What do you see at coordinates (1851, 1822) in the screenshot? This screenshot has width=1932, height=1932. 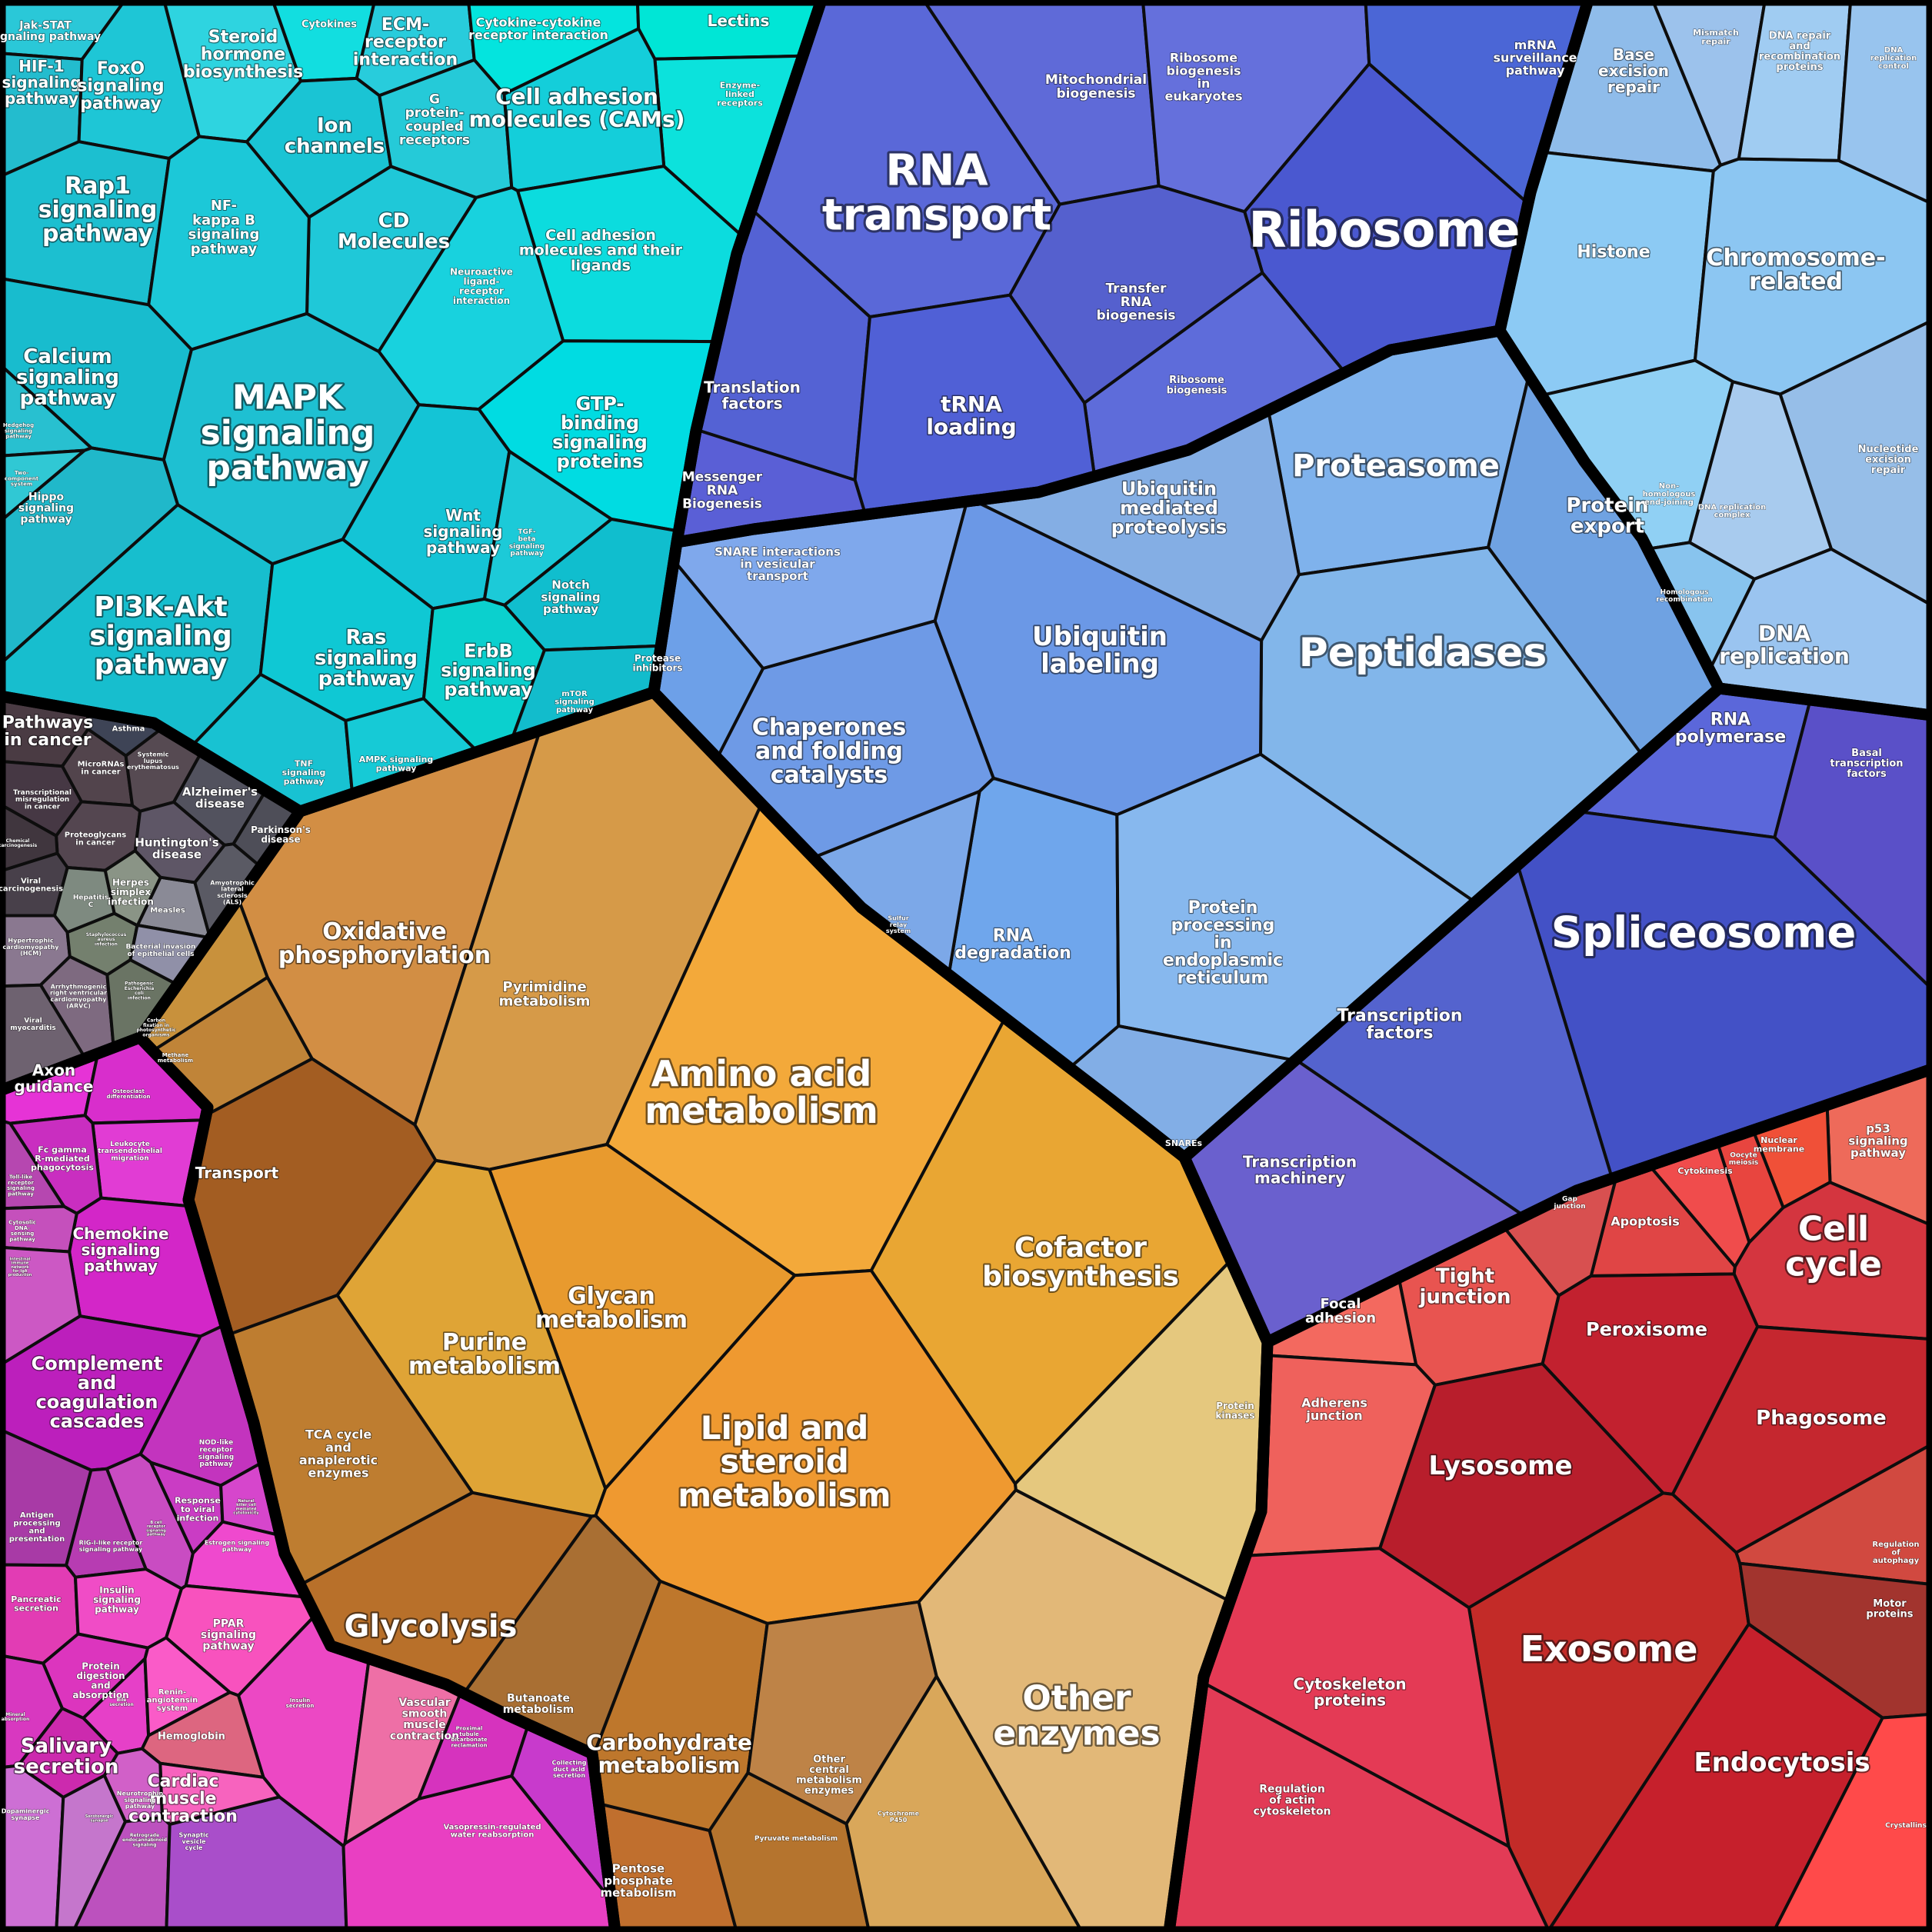 I see `cell-crystallins` at bounding box center [1851, 1822].